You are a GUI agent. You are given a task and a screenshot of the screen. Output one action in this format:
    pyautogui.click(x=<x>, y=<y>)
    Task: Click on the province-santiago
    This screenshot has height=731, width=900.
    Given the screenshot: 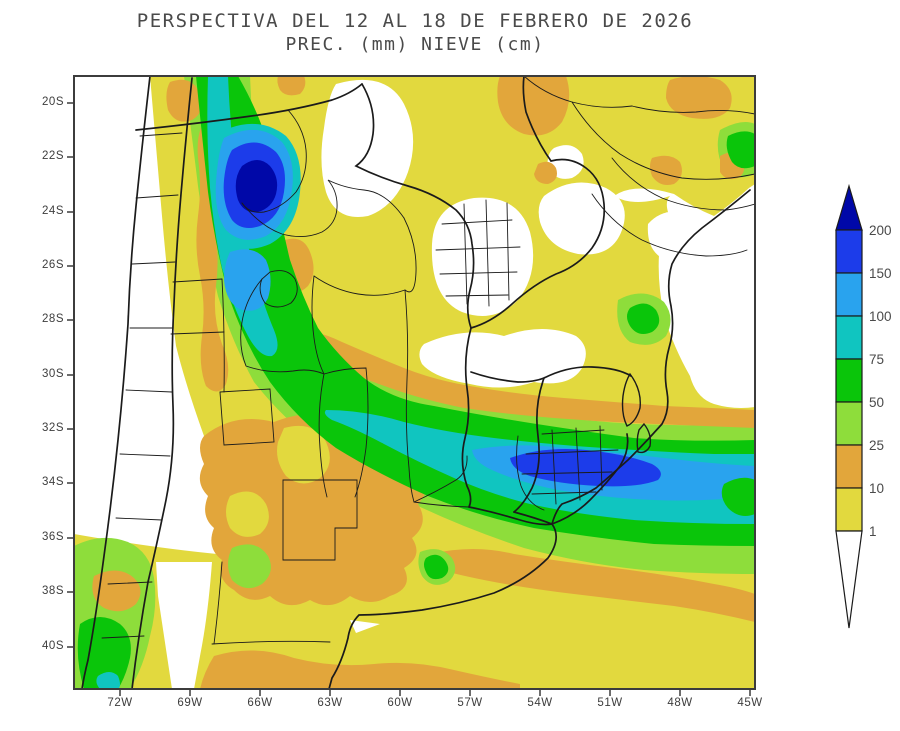 What is the action you would take?
    pyautogui.click(x=318, y=325)
    